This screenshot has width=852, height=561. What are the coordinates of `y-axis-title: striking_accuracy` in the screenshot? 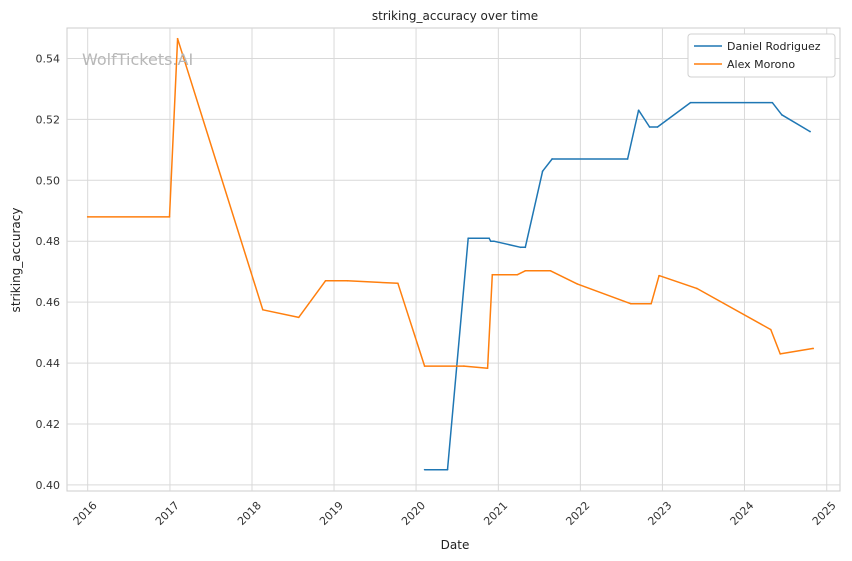 It's located at (16, 260).